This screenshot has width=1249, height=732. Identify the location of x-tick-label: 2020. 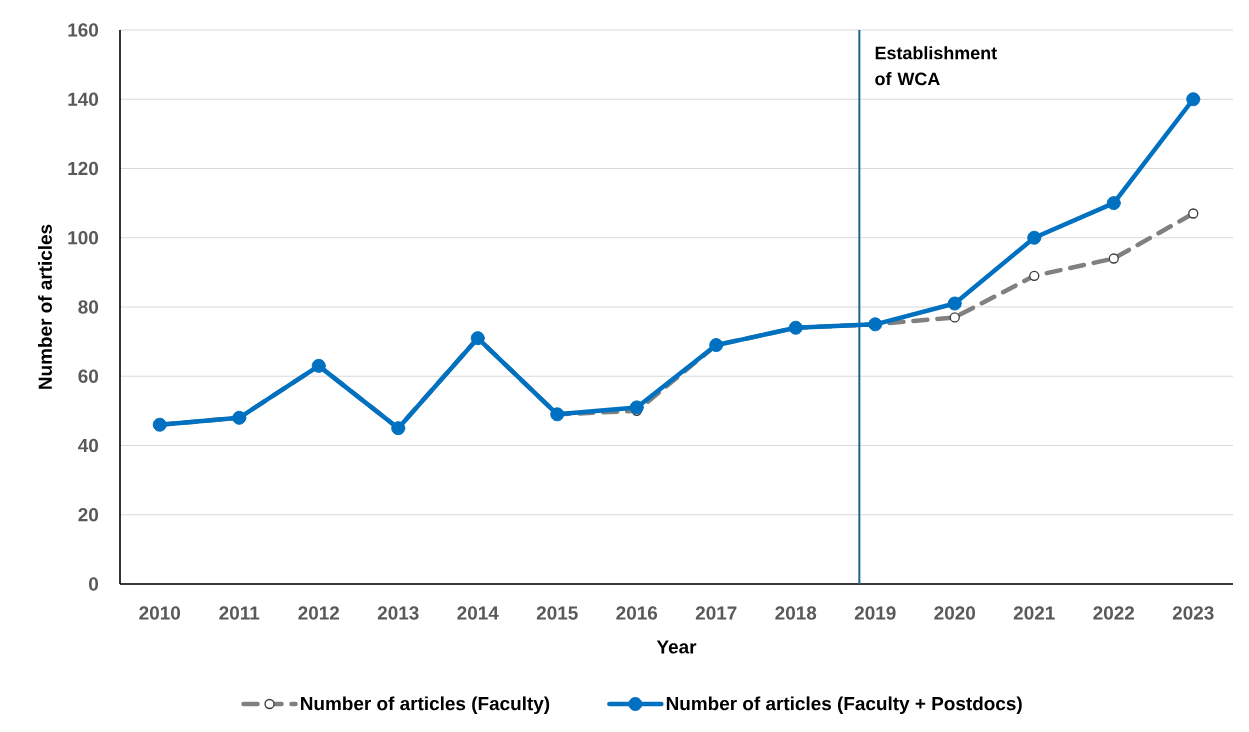
(955, 613).